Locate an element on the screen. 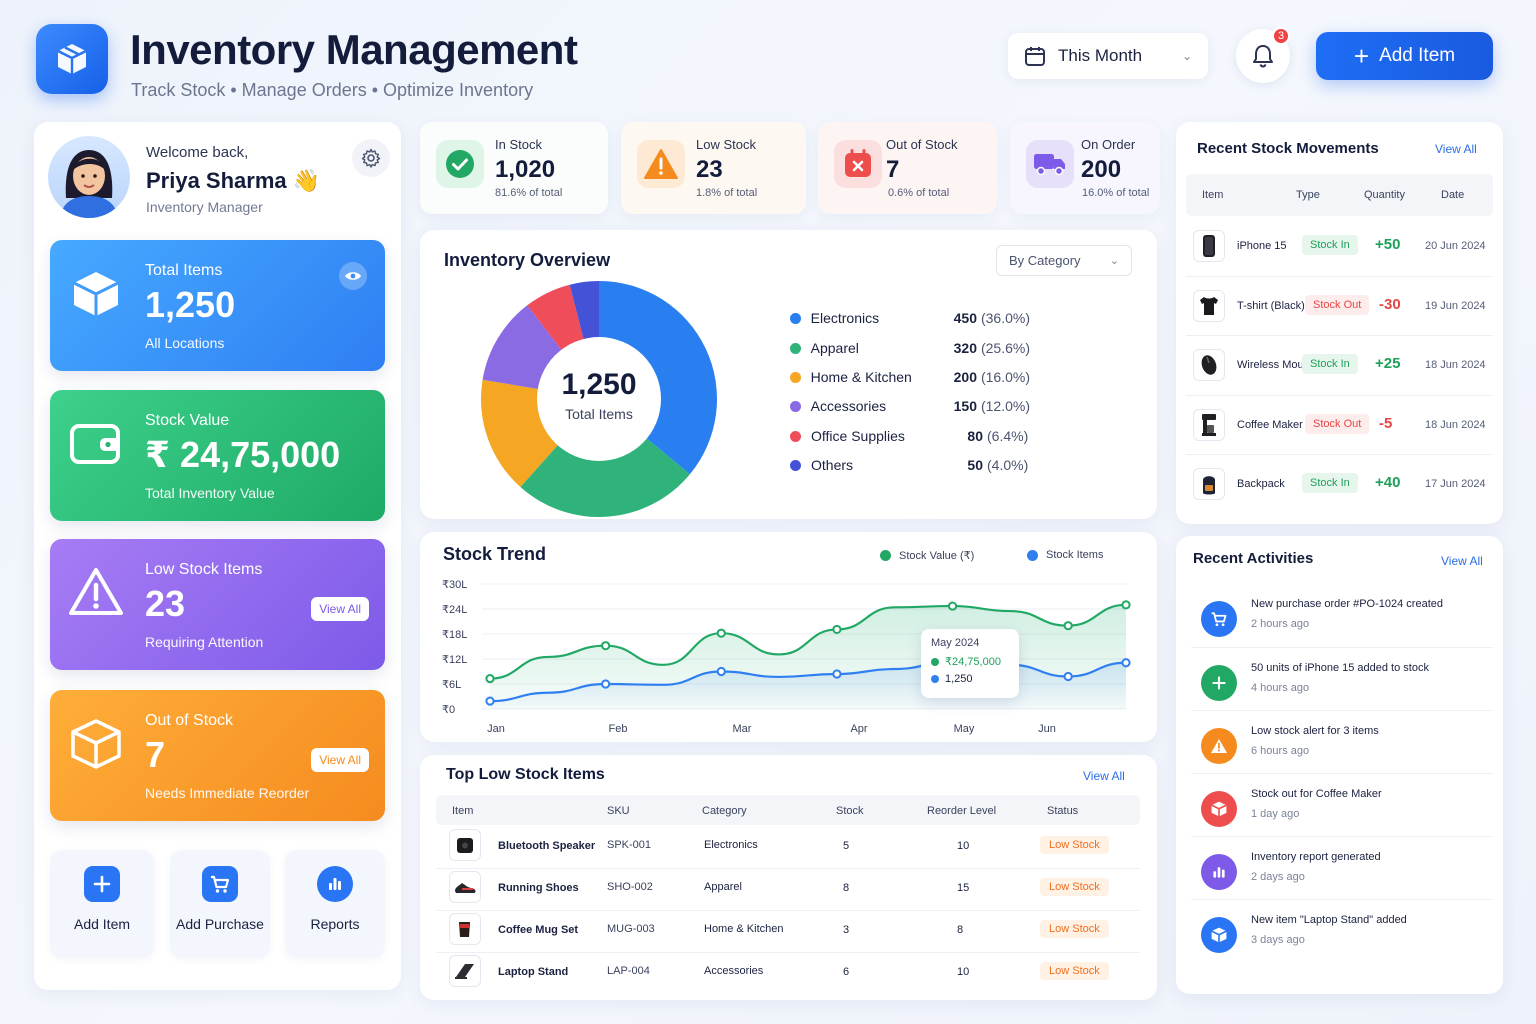 This screenshot has width=1536, height=1024. cell-date: 20 Jun 2024 is located at coordinates (1455, 246).